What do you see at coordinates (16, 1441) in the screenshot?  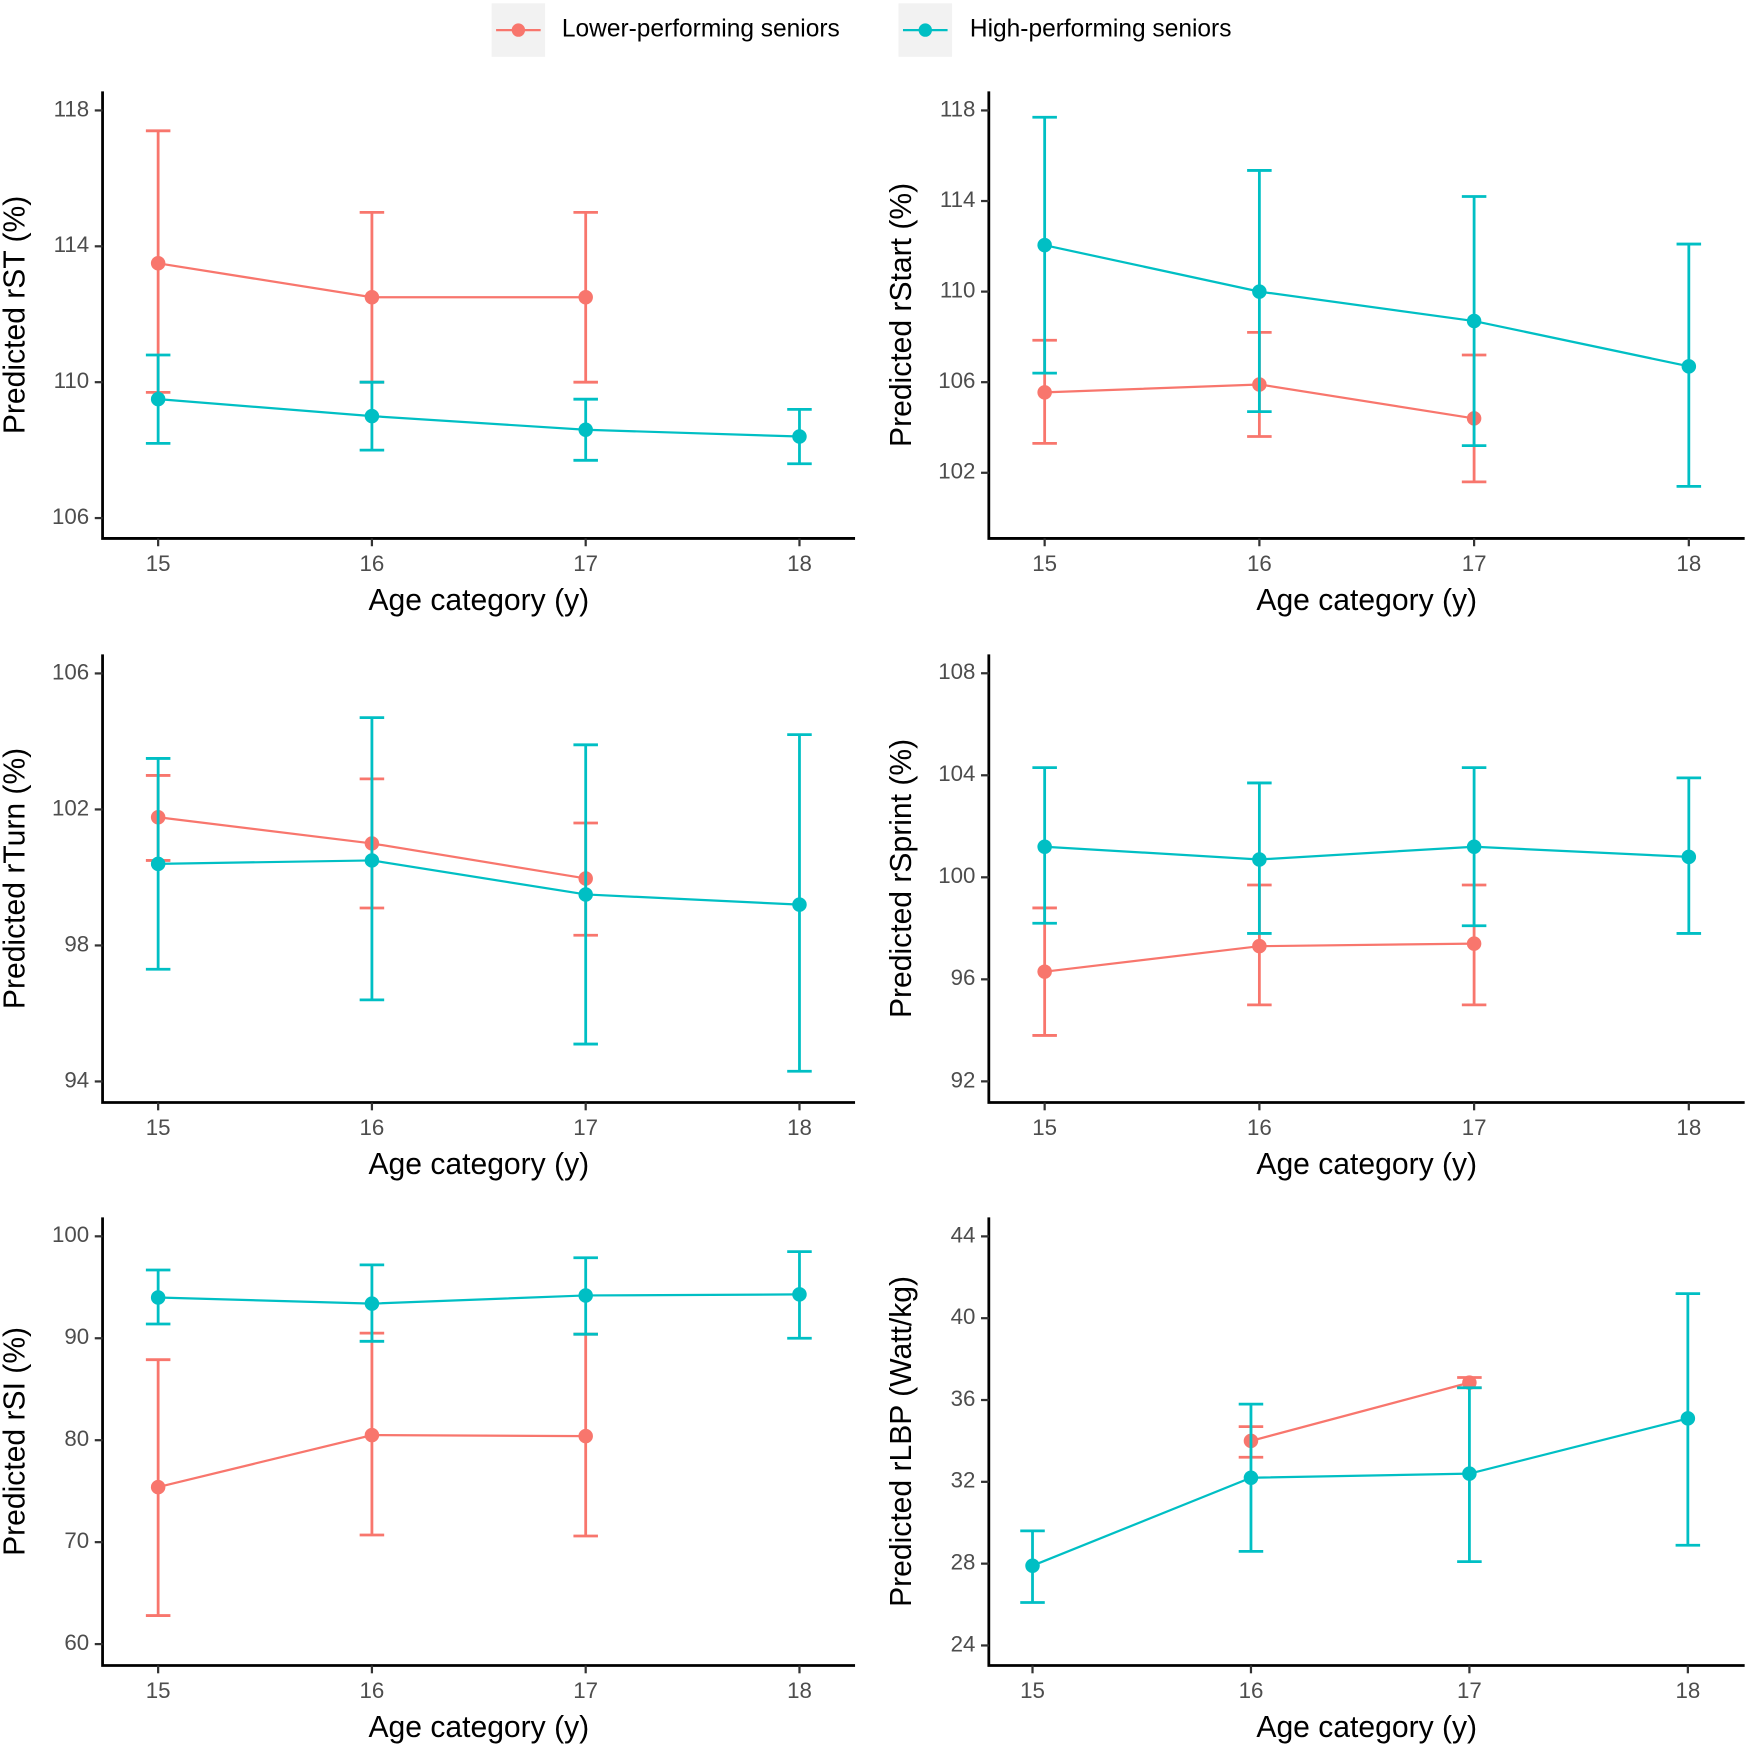 I see `y-axis-title: Predicted rSI (%)` at bounding box center [16, 1441].